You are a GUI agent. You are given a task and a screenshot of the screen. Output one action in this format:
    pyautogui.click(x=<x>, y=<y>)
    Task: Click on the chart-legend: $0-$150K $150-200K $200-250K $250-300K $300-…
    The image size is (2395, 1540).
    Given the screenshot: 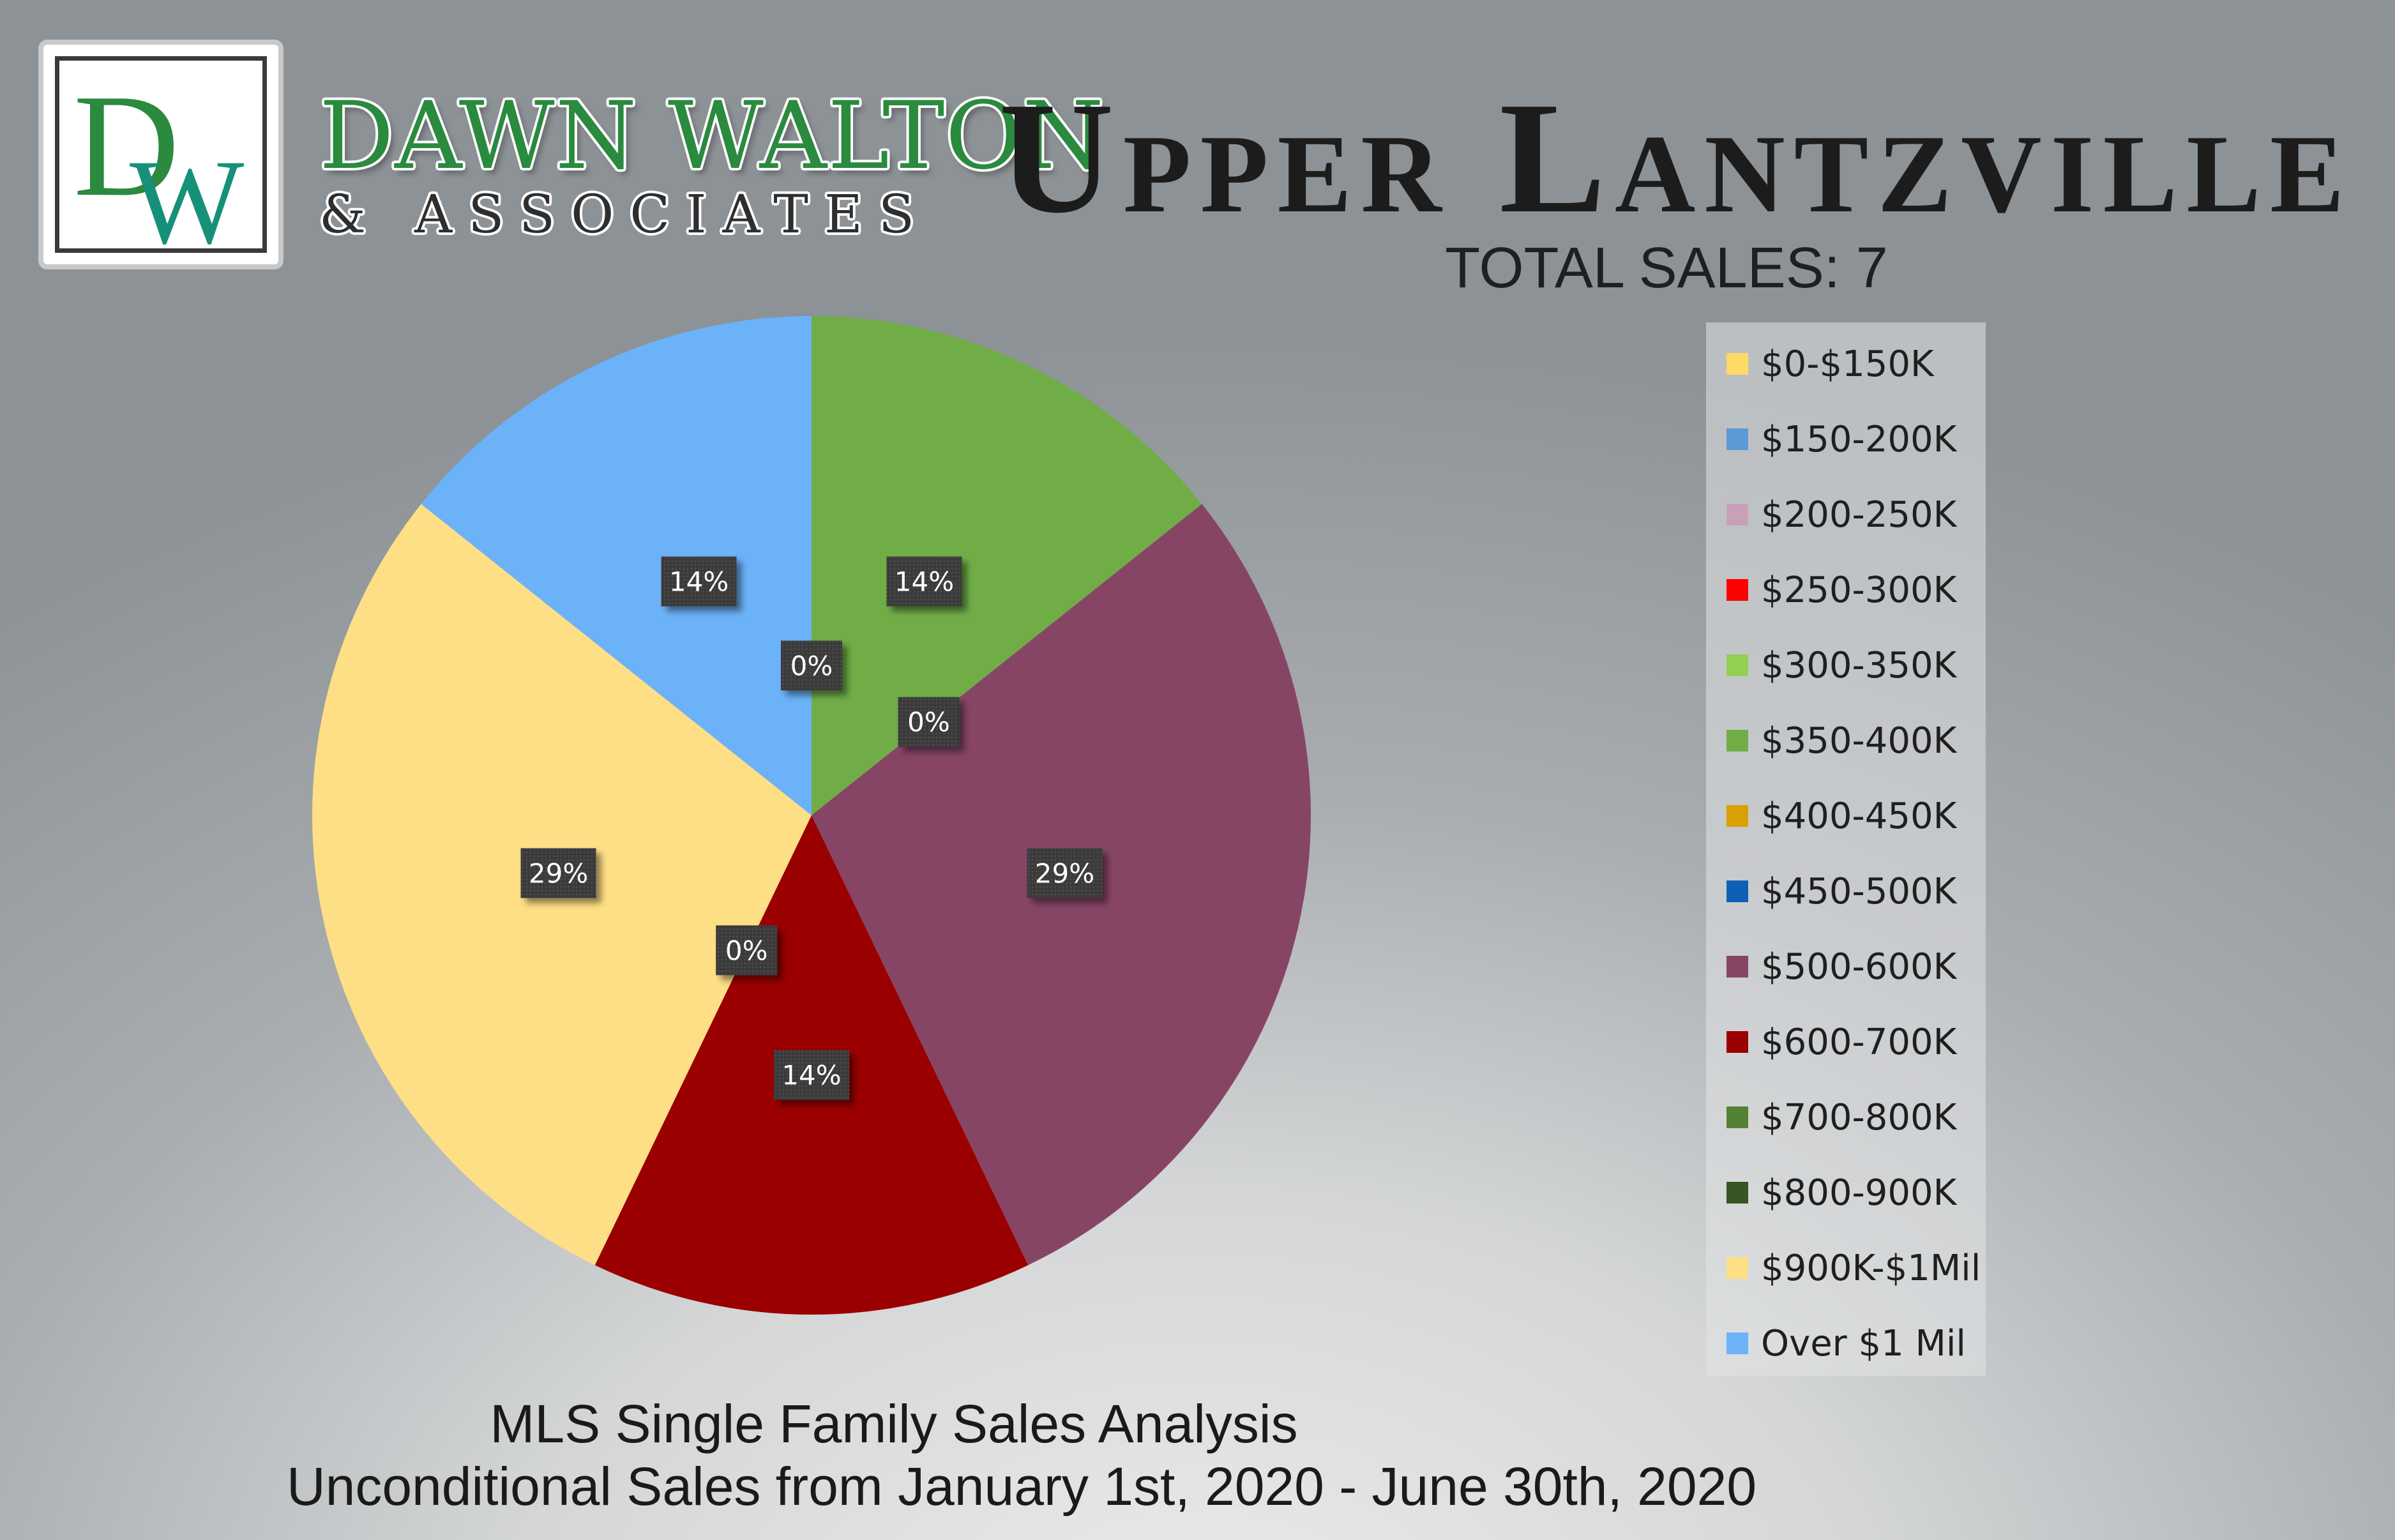 What is the action you would take?
    pyautogui.click(x=1846, y=849)
    